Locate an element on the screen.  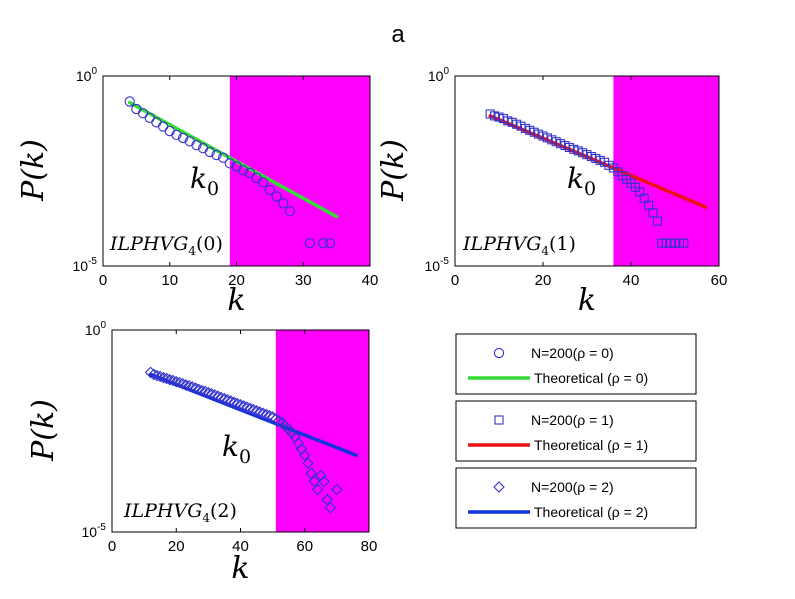
x-tick-label: 40 is located at coordinates (370, 280).